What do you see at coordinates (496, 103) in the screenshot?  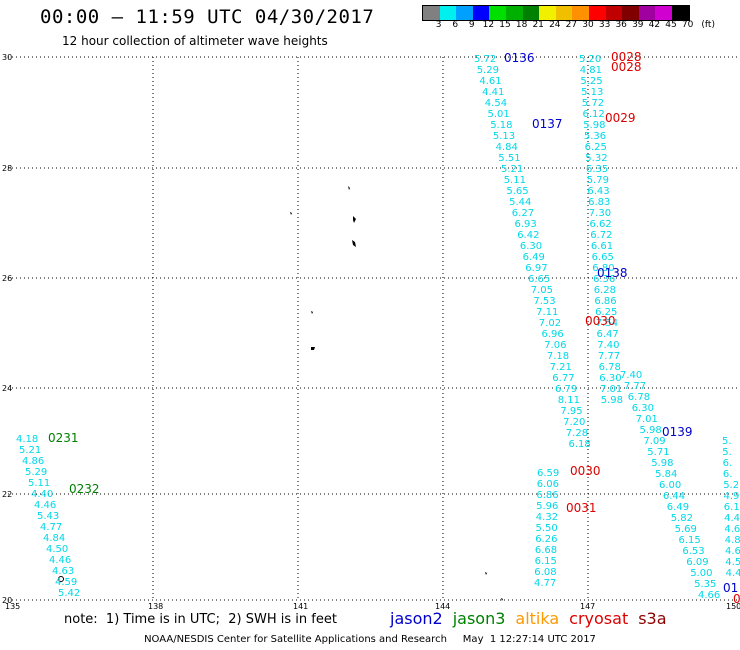 I see `swh-value: 4.54` at bounding box center [496, 103].